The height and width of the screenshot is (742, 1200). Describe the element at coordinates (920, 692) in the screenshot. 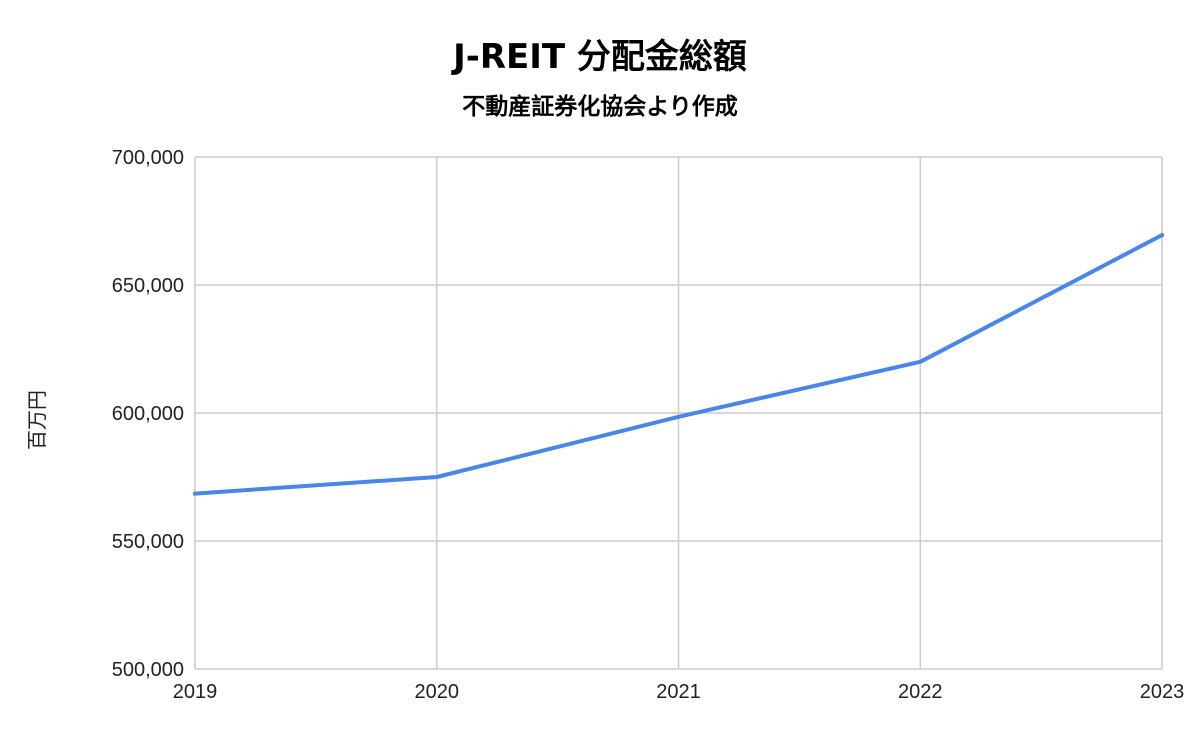

I see `x-tick-label: 2022` at that location.